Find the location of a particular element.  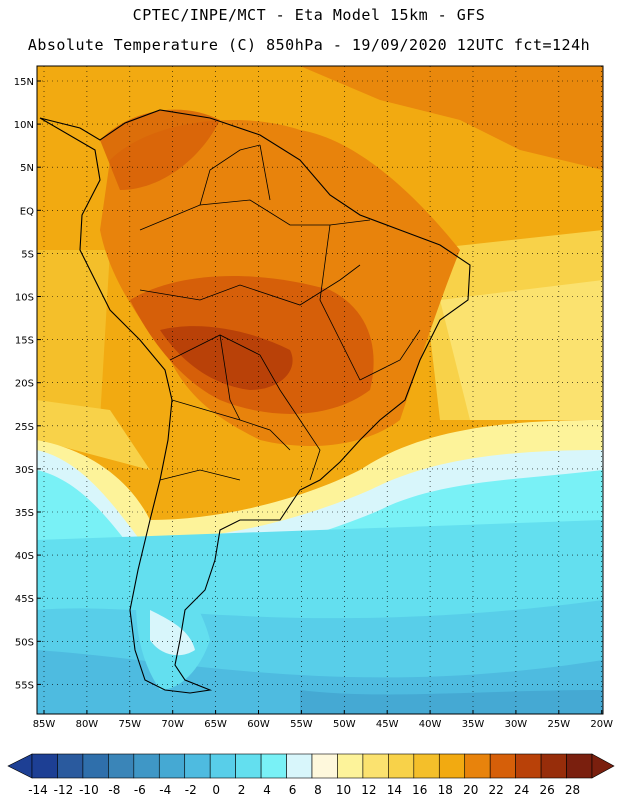

lat-label: 50S is located at coordinates (24, 642).